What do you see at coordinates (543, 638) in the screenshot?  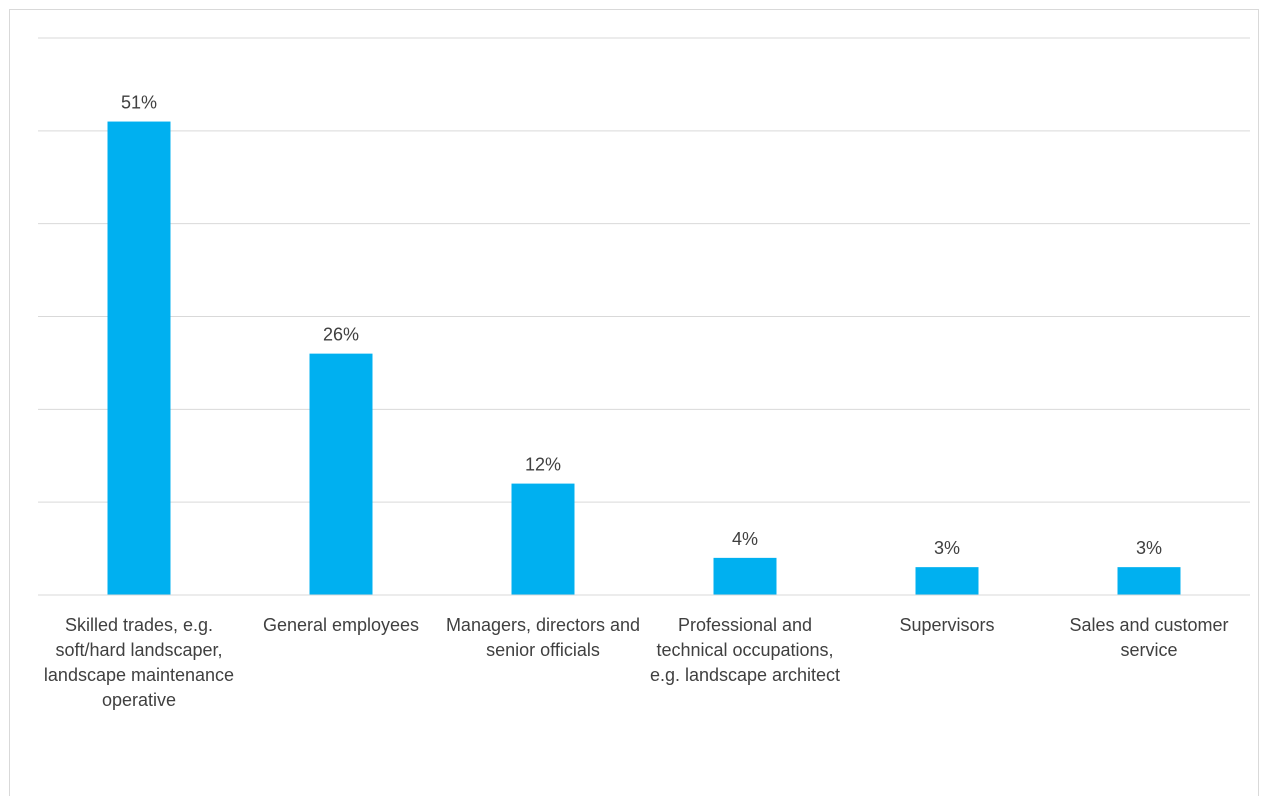 I see `category-label-2: Managers, directors and senior officials` at bounding box center [543, 638].